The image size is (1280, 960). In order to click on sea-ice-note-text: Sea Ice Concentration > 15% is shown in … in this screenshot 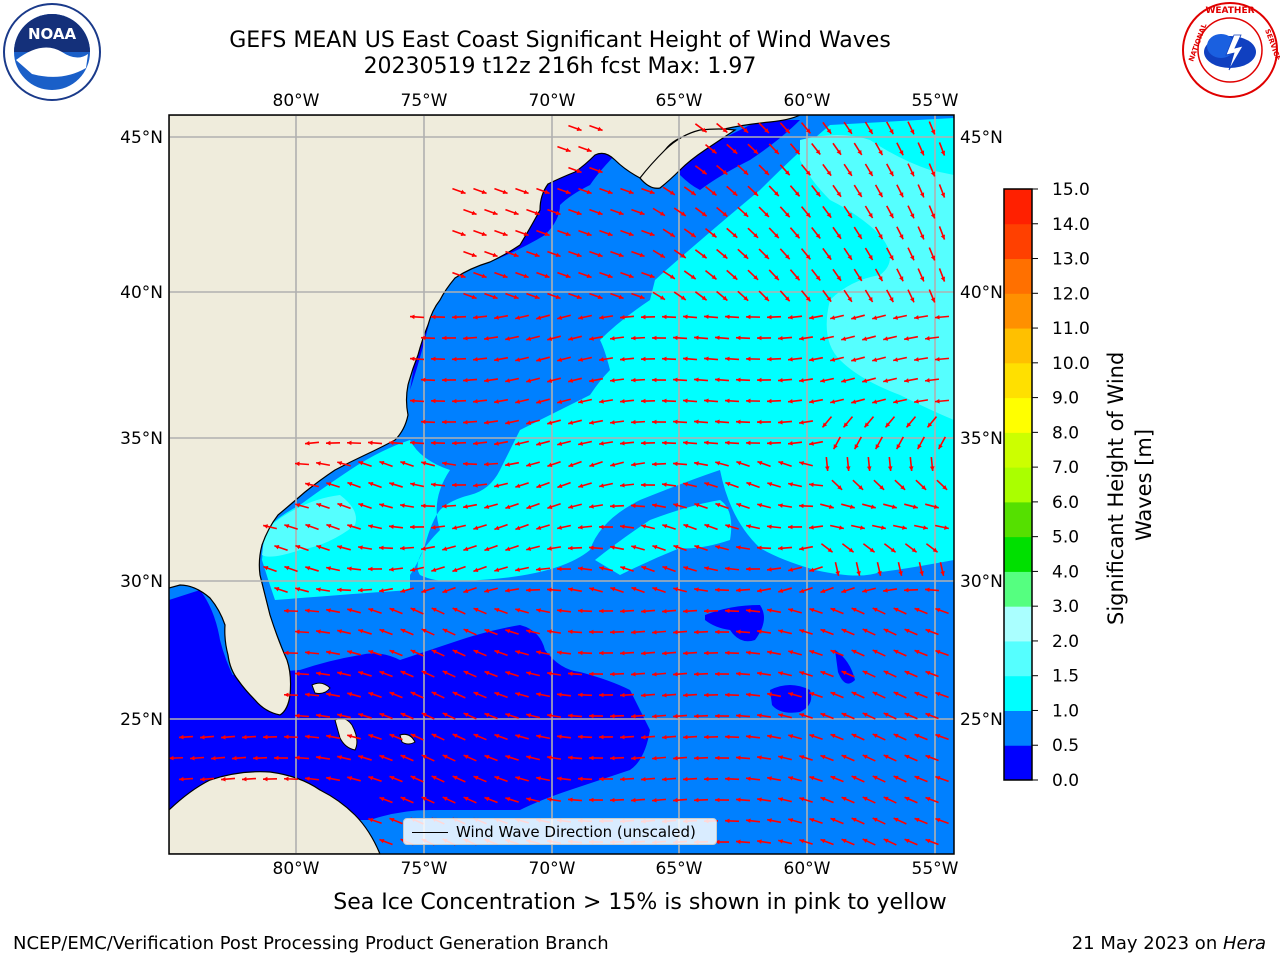, I will do `click(640, 902)`.